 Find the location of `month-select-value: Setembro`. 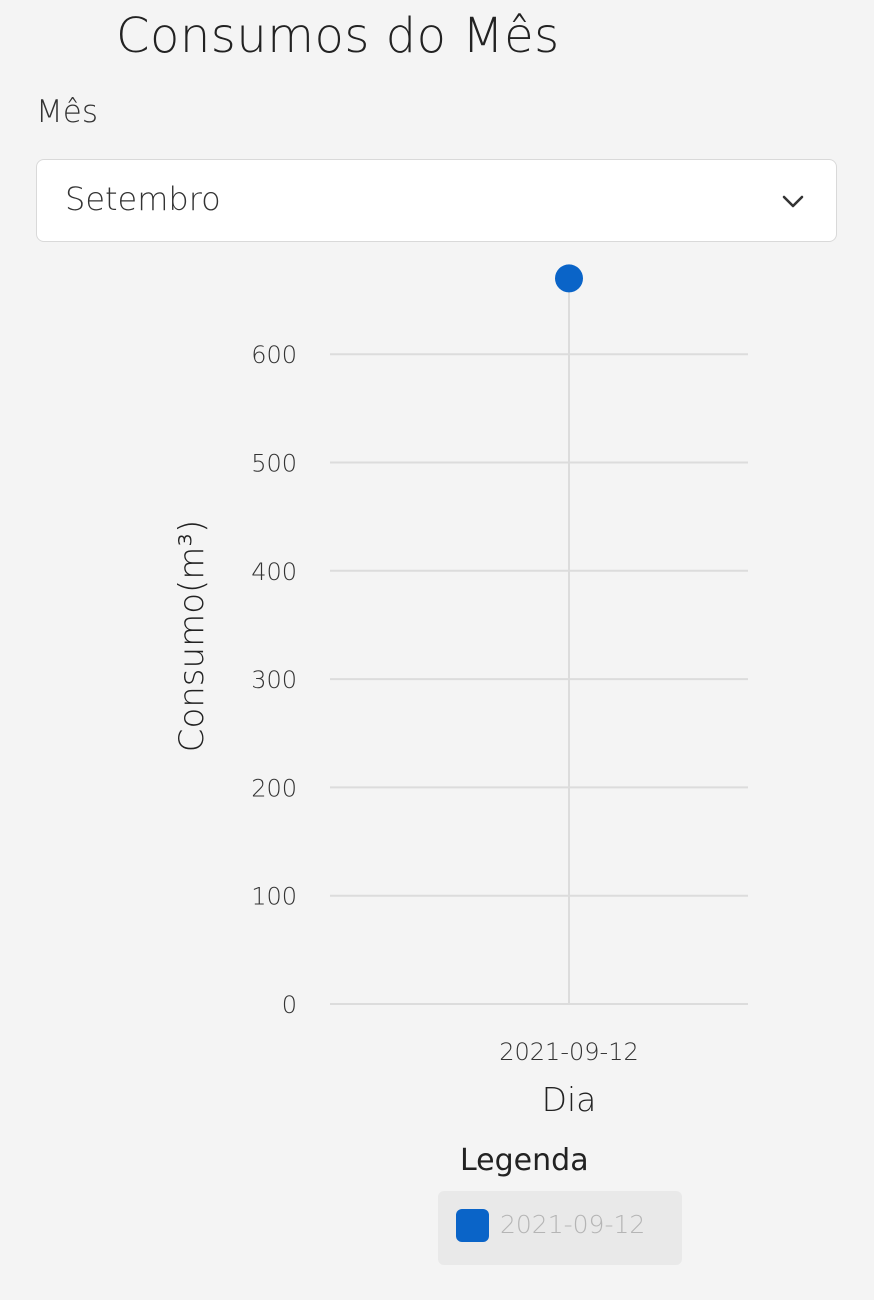

month-select-value: Setembro is located at coordinates (143, 199).